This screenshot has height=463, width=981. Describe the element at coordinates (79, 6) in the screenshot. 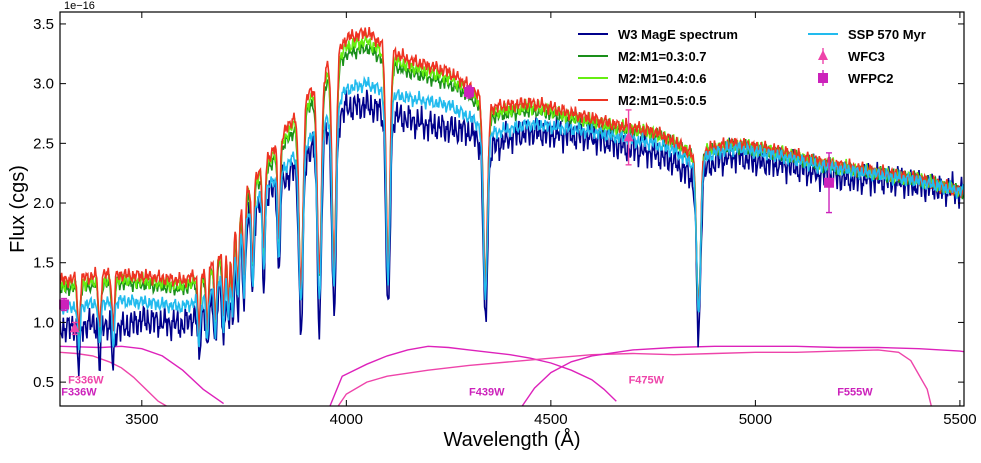

I see `y-multiplier-label: 1e−16` at that location.